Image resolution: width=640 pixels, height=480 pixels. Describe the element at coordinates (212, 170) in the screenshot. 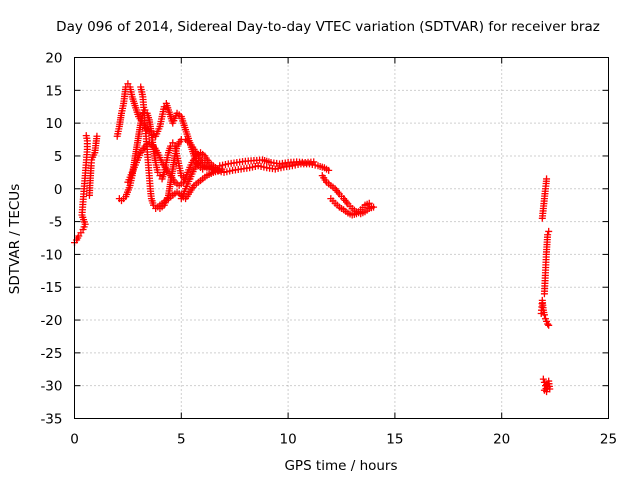

I see `data-point-fill` at that location.